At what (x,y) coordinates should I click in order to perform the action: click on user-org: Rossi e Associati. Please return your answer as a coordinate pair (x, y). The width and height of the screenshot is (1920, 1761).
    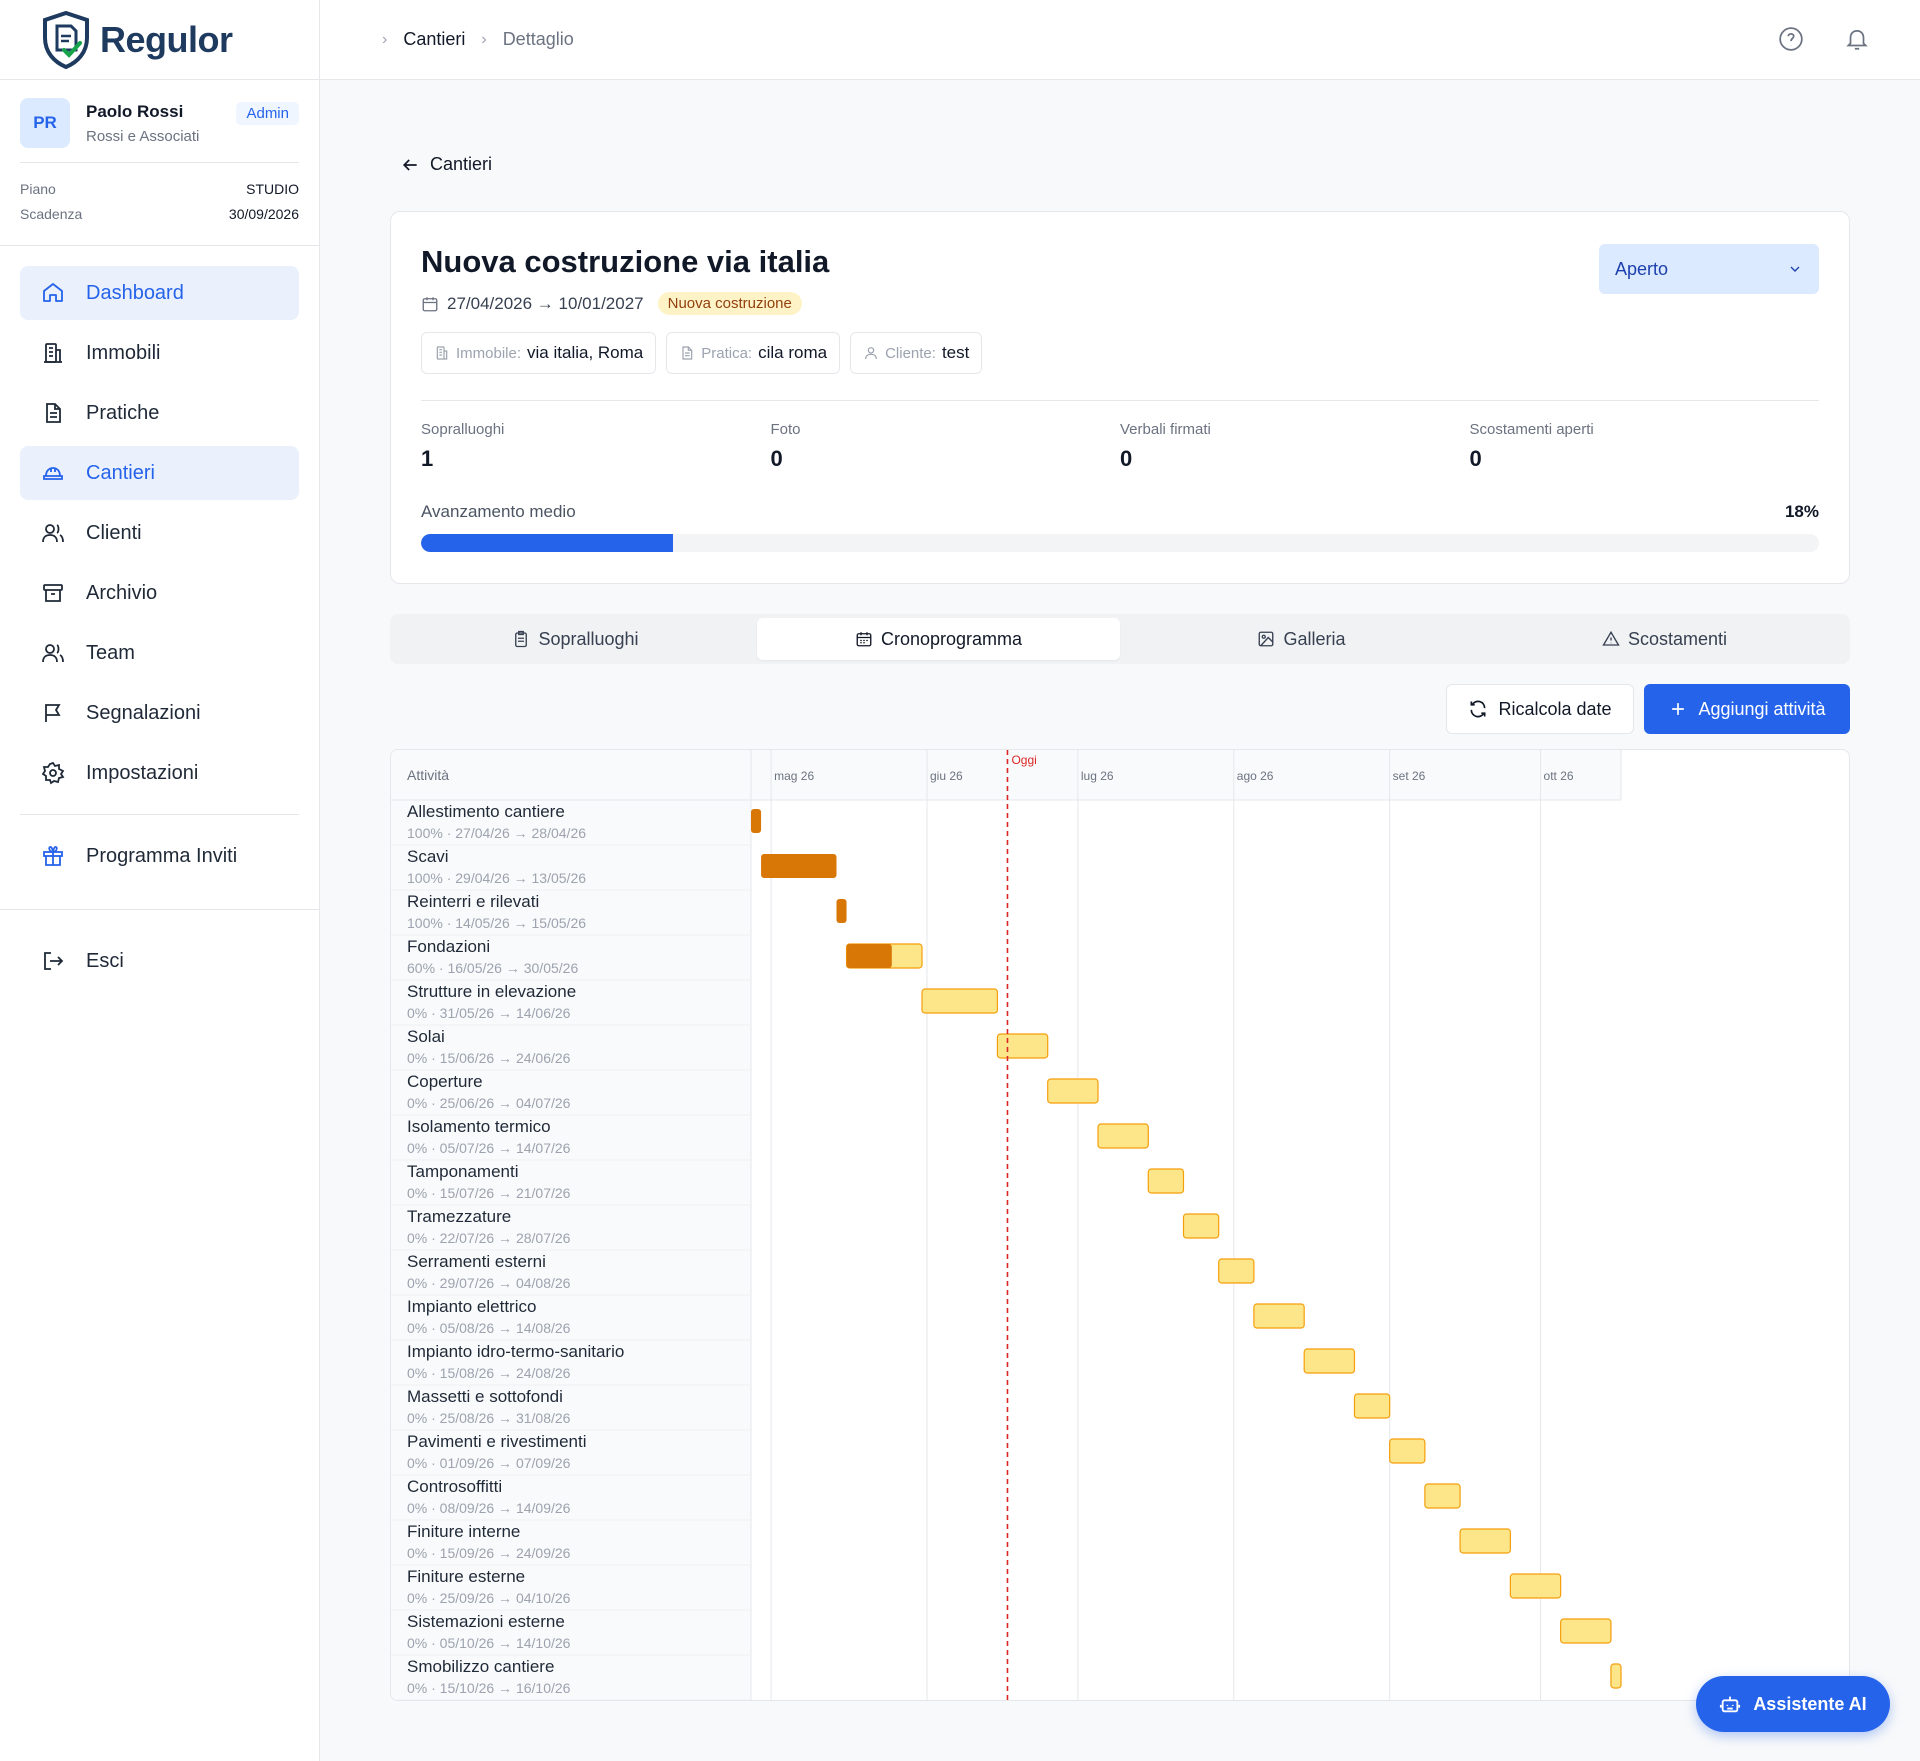
    Looking at the image, I should click on (143, 136).